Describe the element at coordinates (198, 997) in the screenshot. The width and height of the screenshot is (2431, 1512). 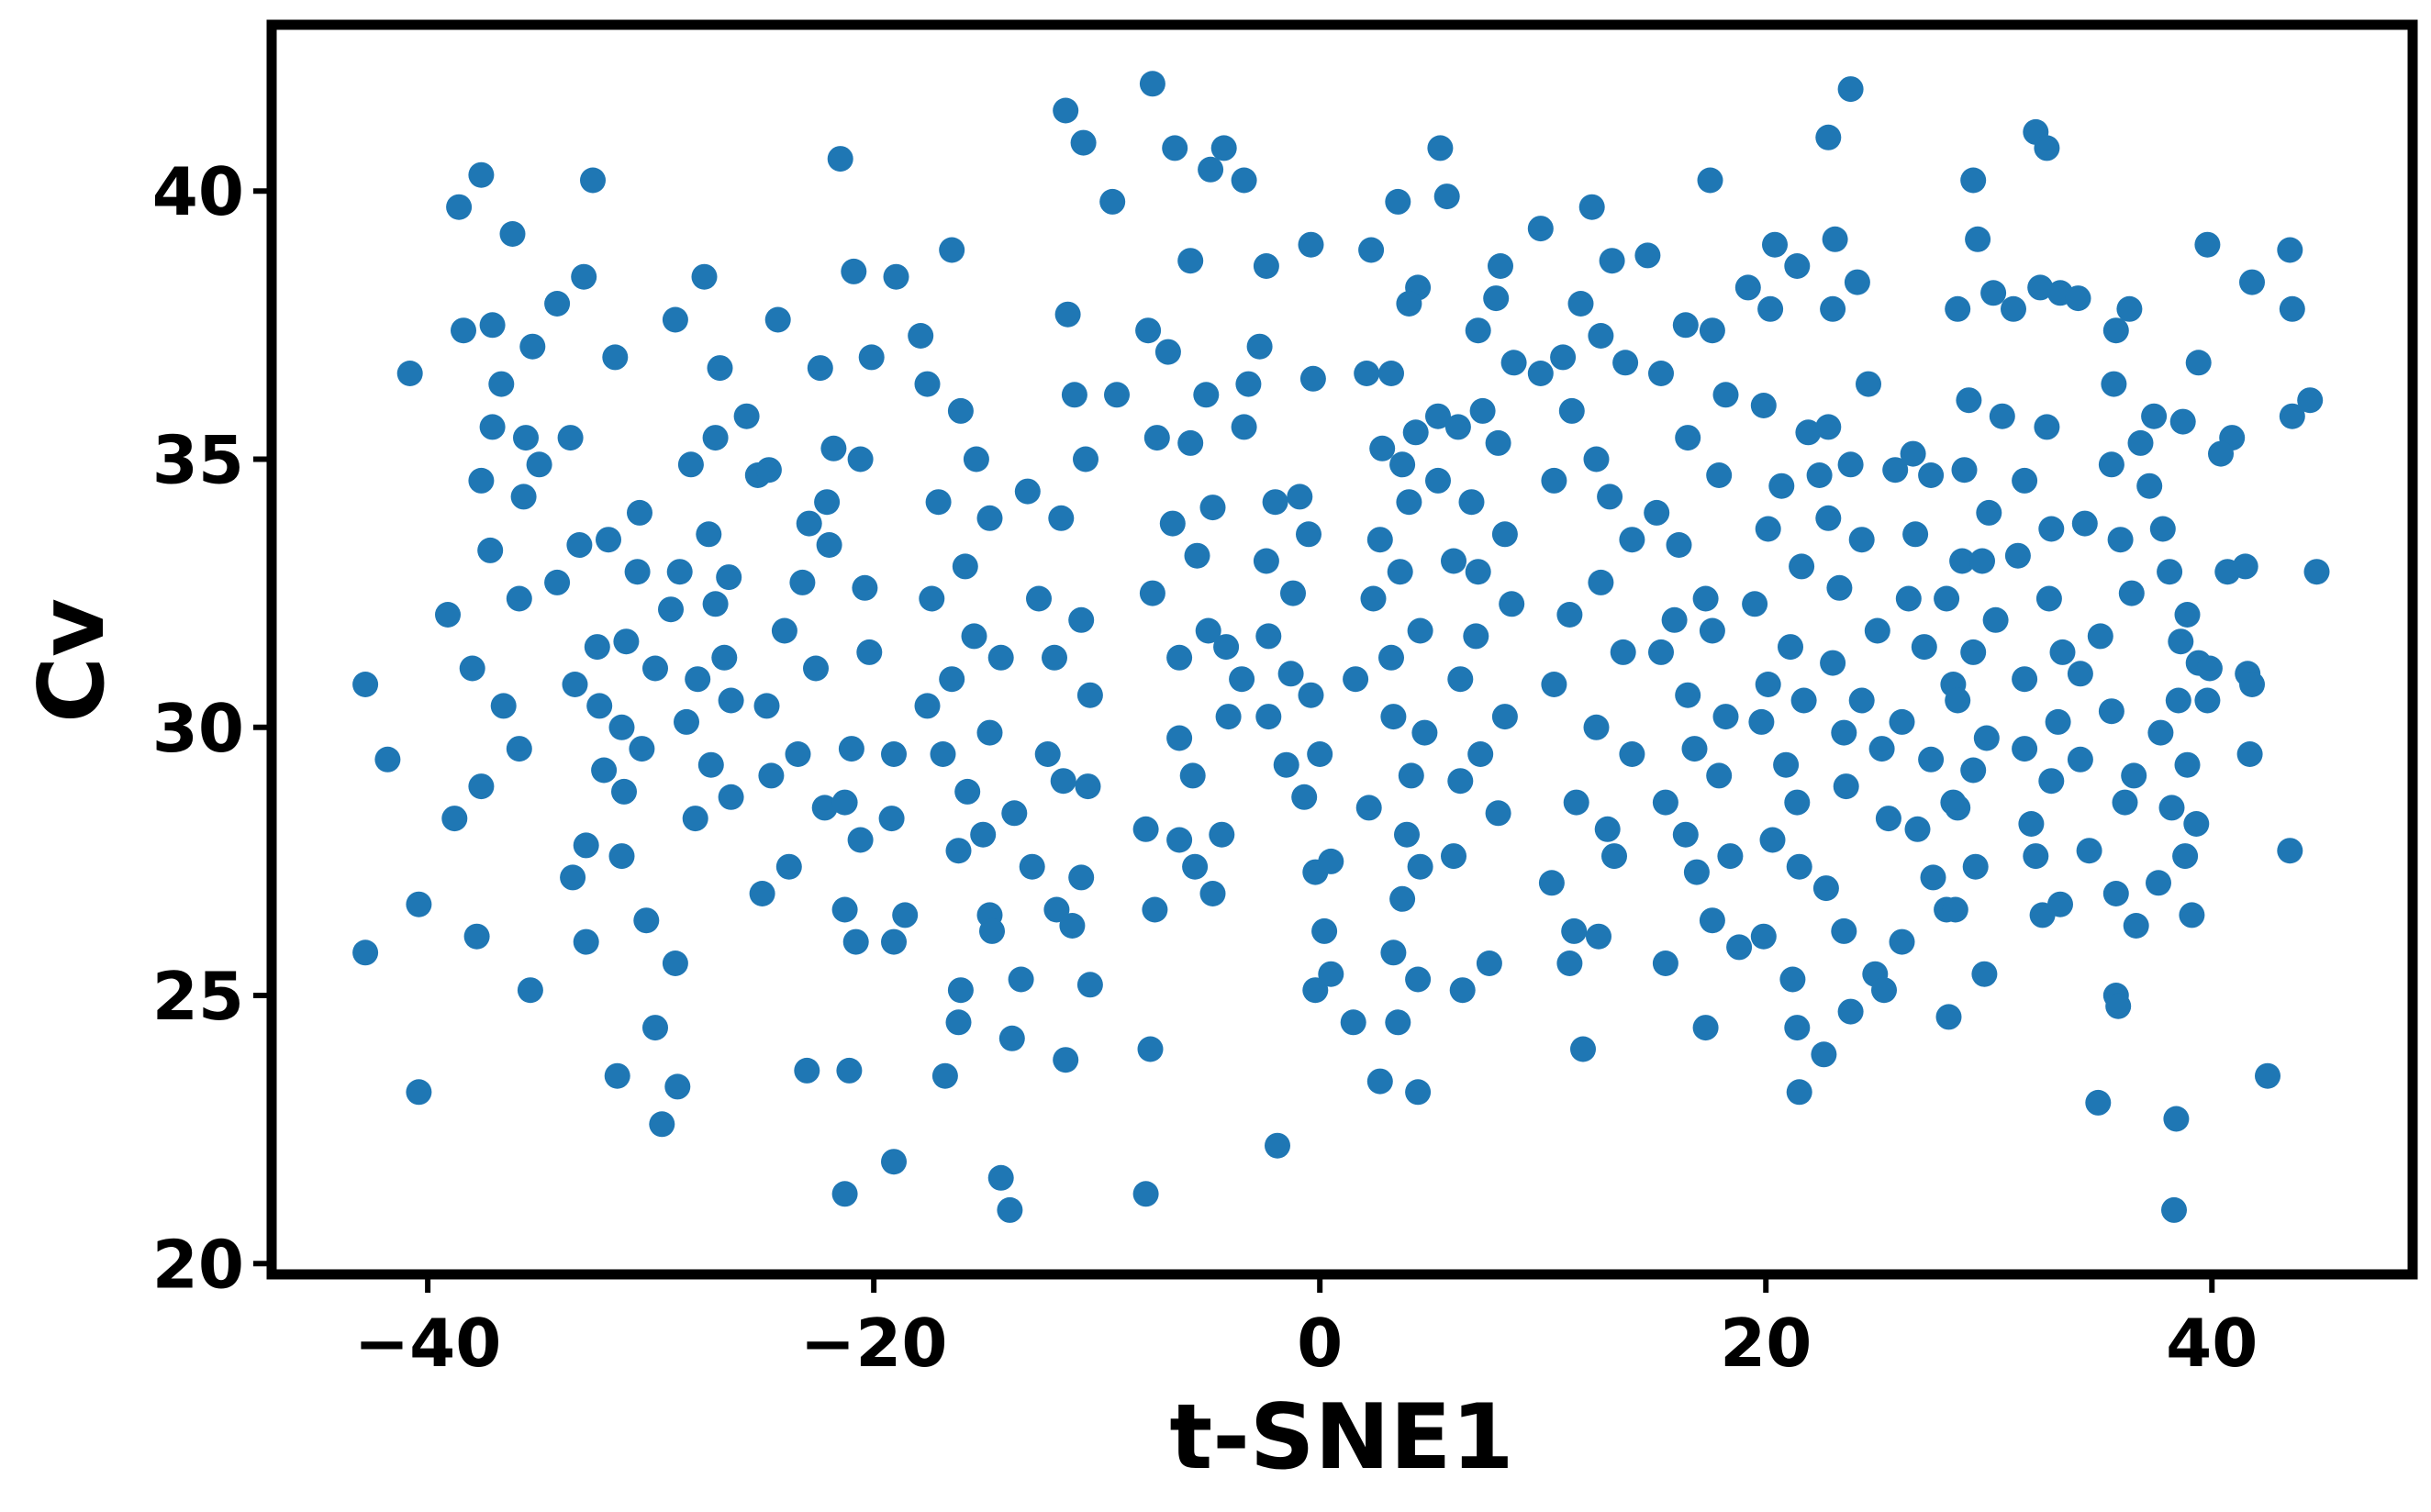
I see `y-tick-label: 25` at that location.